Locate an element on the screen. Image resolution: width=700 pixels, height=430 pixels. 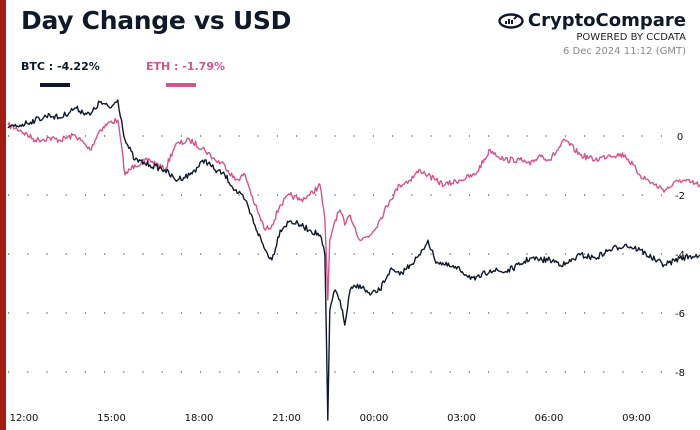
legend-eth-swatch is located at coordinates (181, 85).